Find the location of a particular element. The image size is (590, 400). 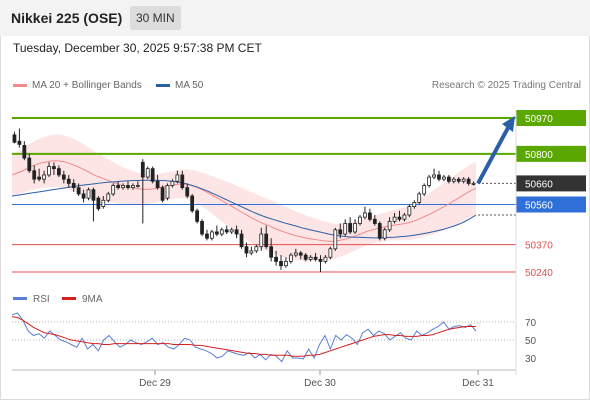

projection-arrow-shaft is located at coordinates (493, 155).